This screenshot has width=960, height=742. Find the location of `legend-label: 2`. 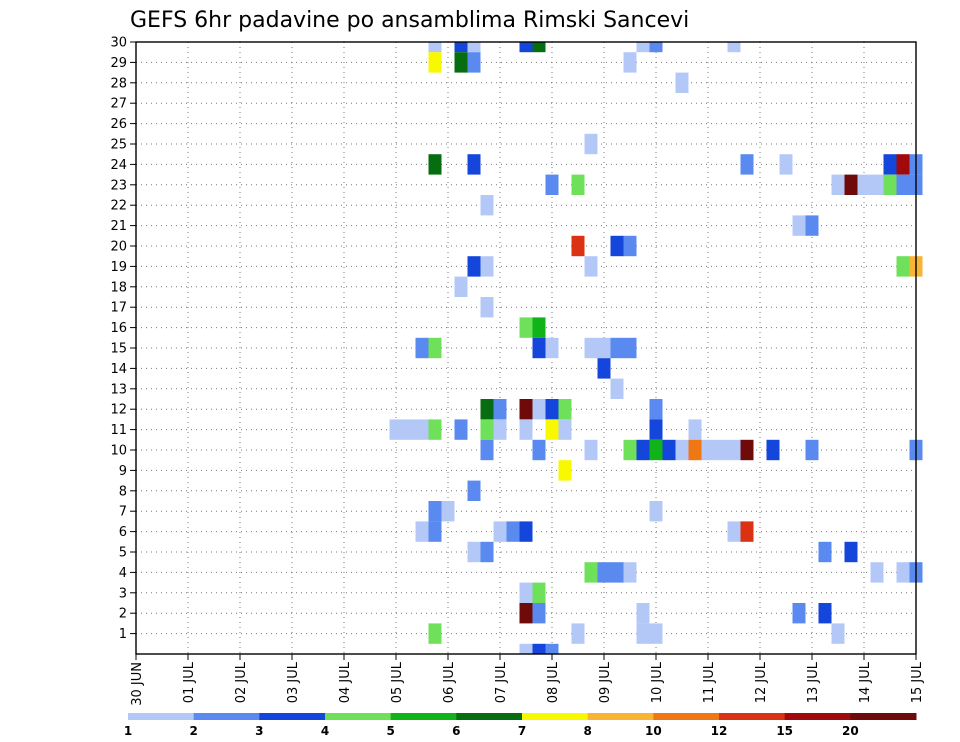

legend-label: 2 is located at coordinates (193, 731).